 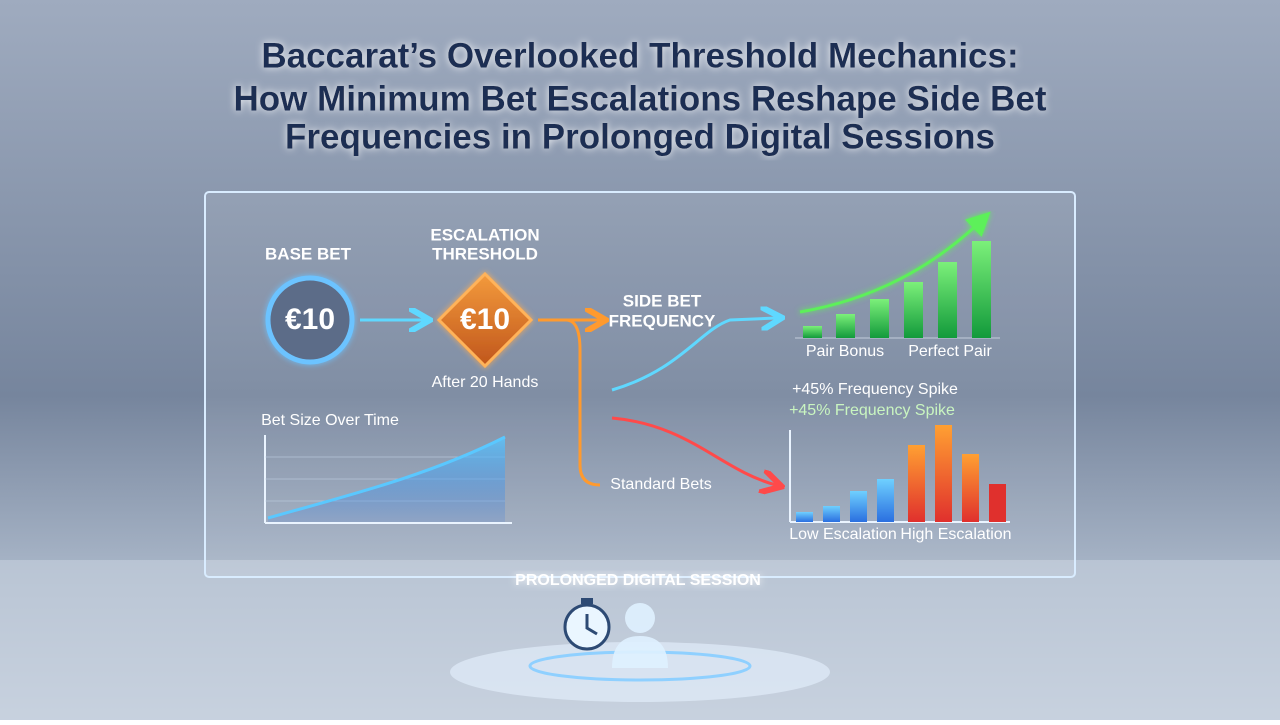 What do you see at coordinates (485, 253) in the screenshot?
I see `threshold-label: THRESHOLD` at bounding box center [485, 253].